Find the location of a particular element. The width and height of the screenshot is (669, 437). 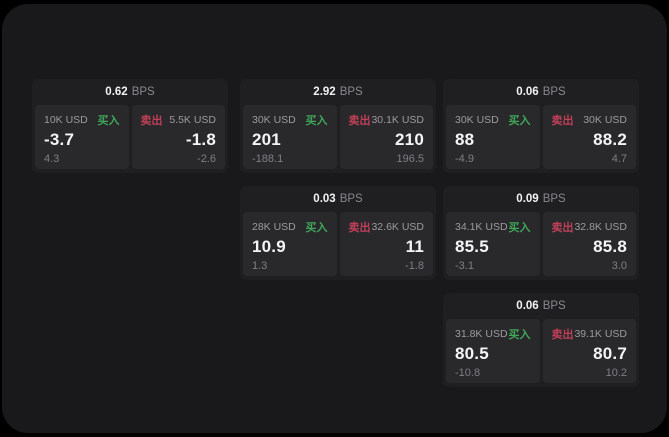

buy-size: 10K USD is located at coordinates (66, 120).